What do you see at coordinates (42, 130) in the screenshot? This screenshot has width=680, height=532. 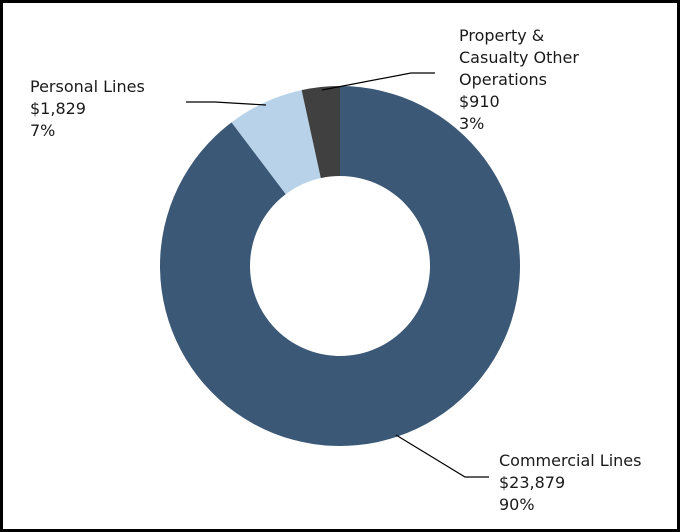 I see `label-percent-personal-lines: 7%` at bounding box center [42, 130].